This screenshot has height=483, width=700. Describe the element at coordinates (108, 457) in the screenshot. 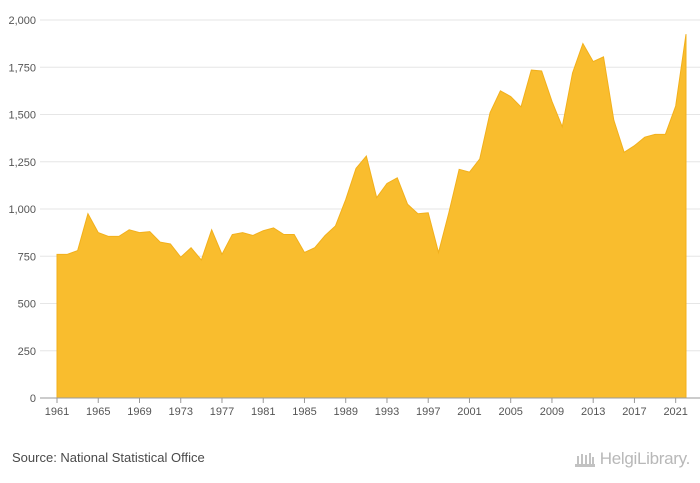

I see `source-note: Source: National Statistical Office` at that location.